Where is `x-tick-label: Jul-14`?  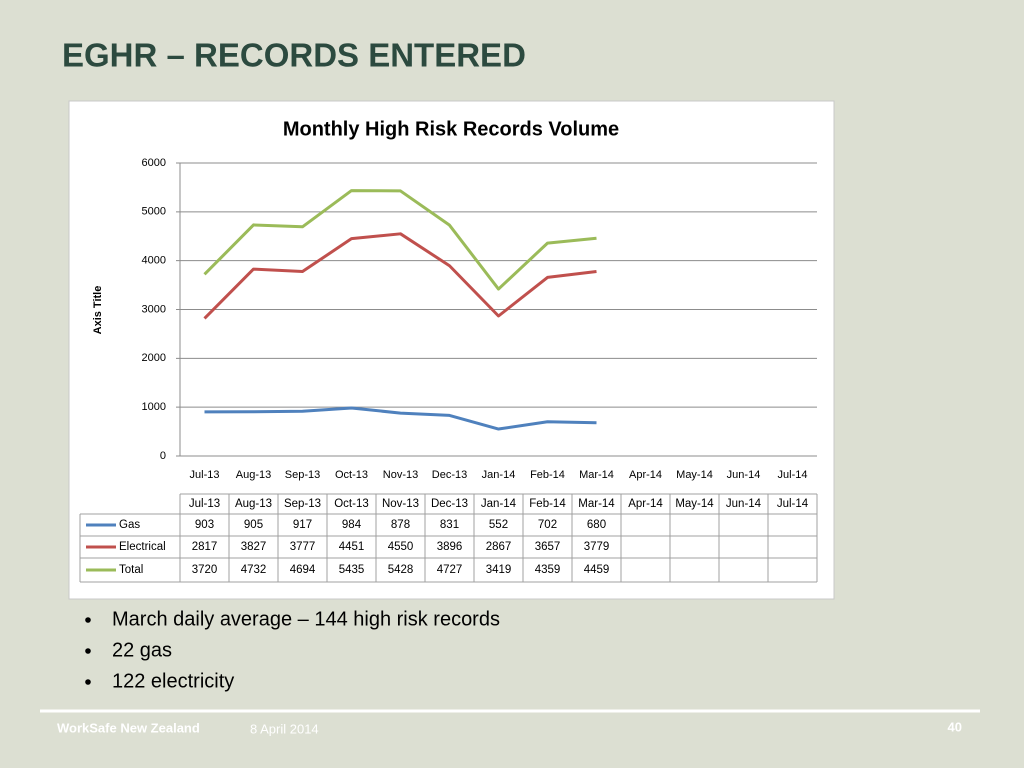 x-tick-label: Jul-14 is located at coordinates (793, 475).